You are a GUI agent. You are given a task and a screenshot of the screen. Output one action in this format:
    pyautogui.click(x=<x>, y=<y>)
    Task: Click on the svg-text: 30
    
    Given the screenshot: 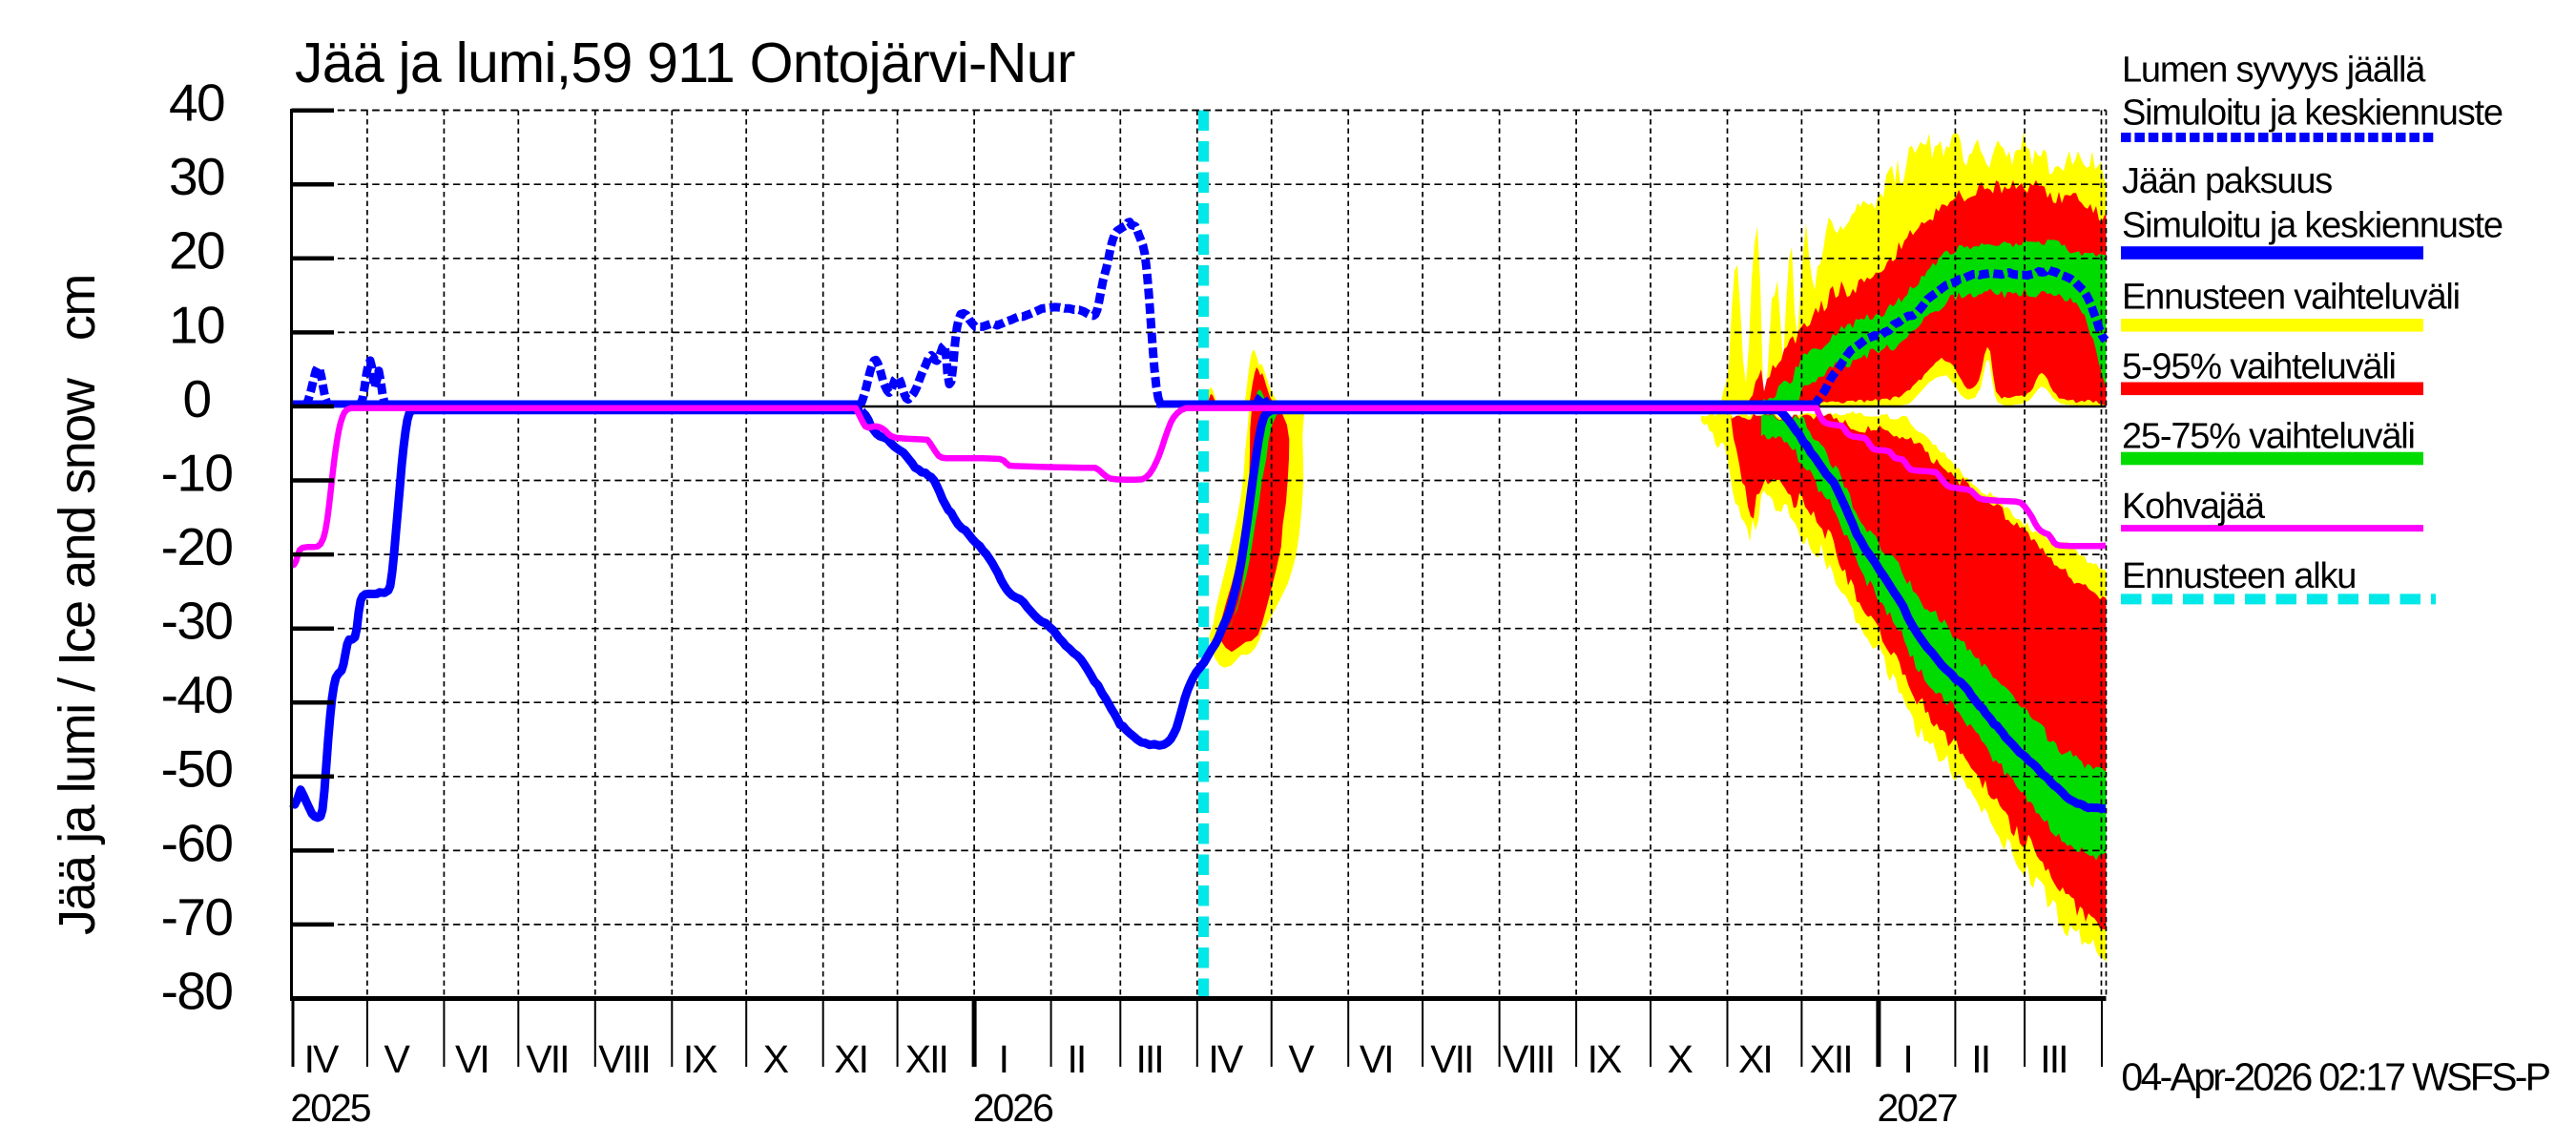 What is the action you would take?
    pyautogui.click(x=196, y=177)
    